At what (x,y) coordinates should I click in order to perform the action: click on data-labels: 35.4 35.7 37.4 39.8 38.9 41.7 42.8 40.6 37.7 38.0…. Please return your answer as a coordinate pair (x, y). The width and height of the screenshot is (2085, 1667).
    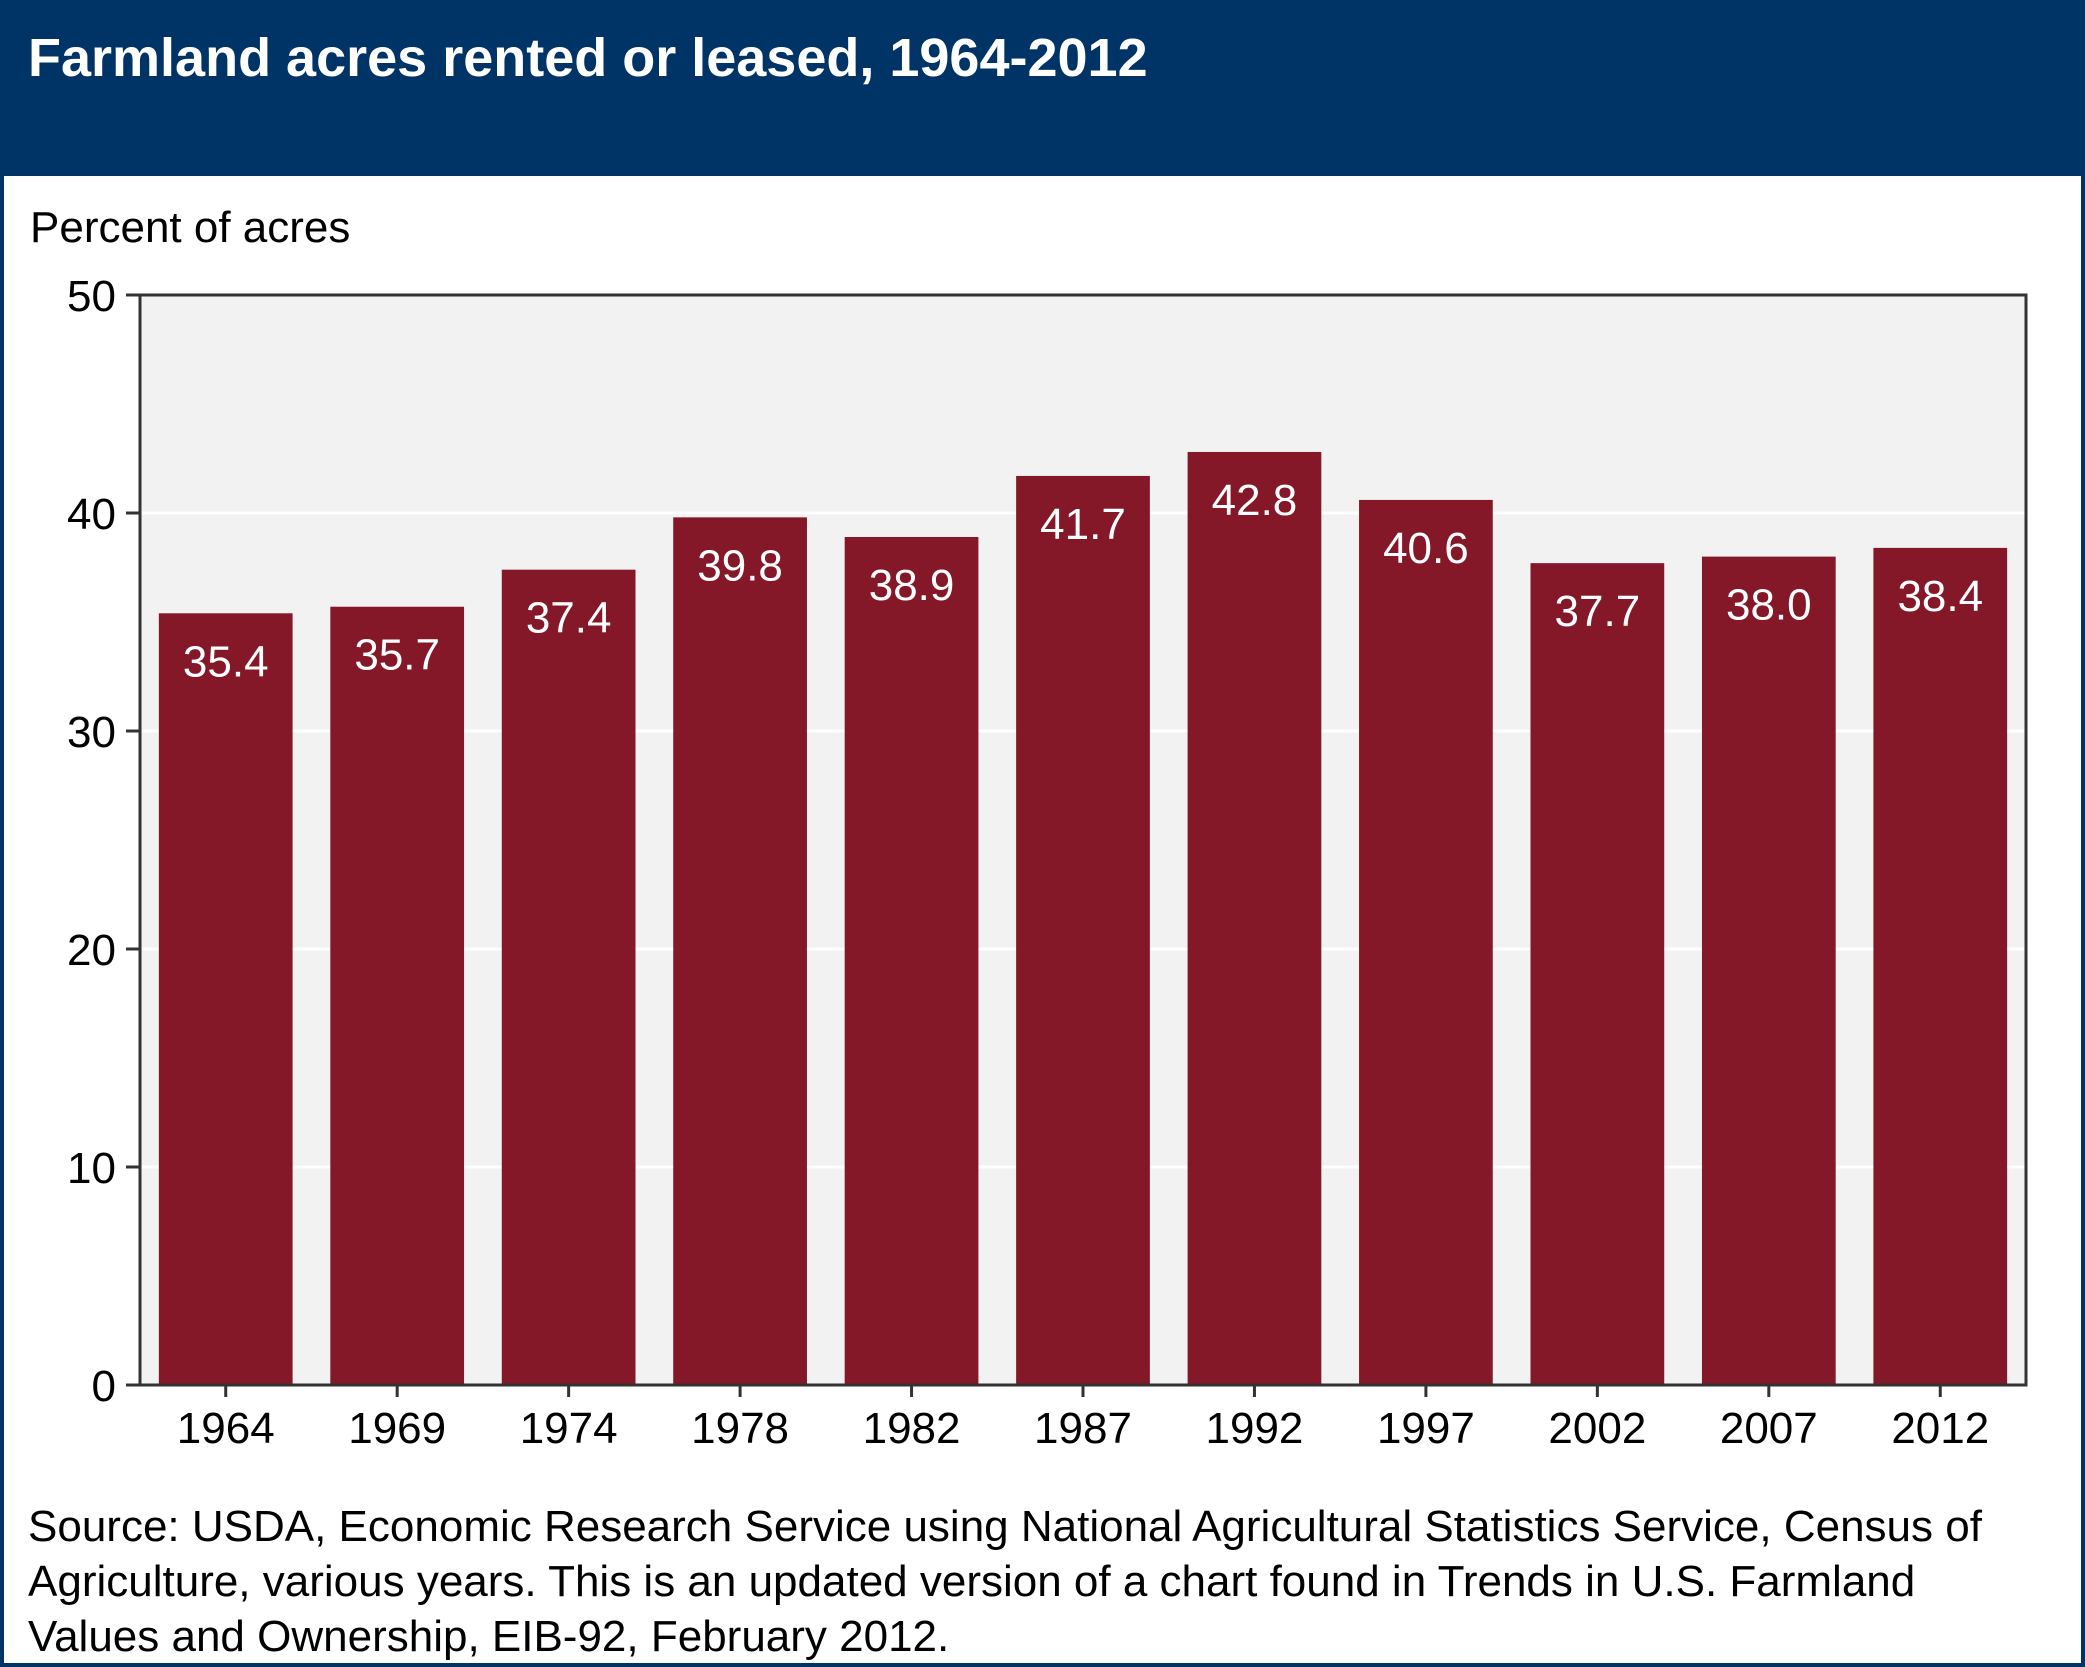
    Looking at the image, I should click on (1083, 581).